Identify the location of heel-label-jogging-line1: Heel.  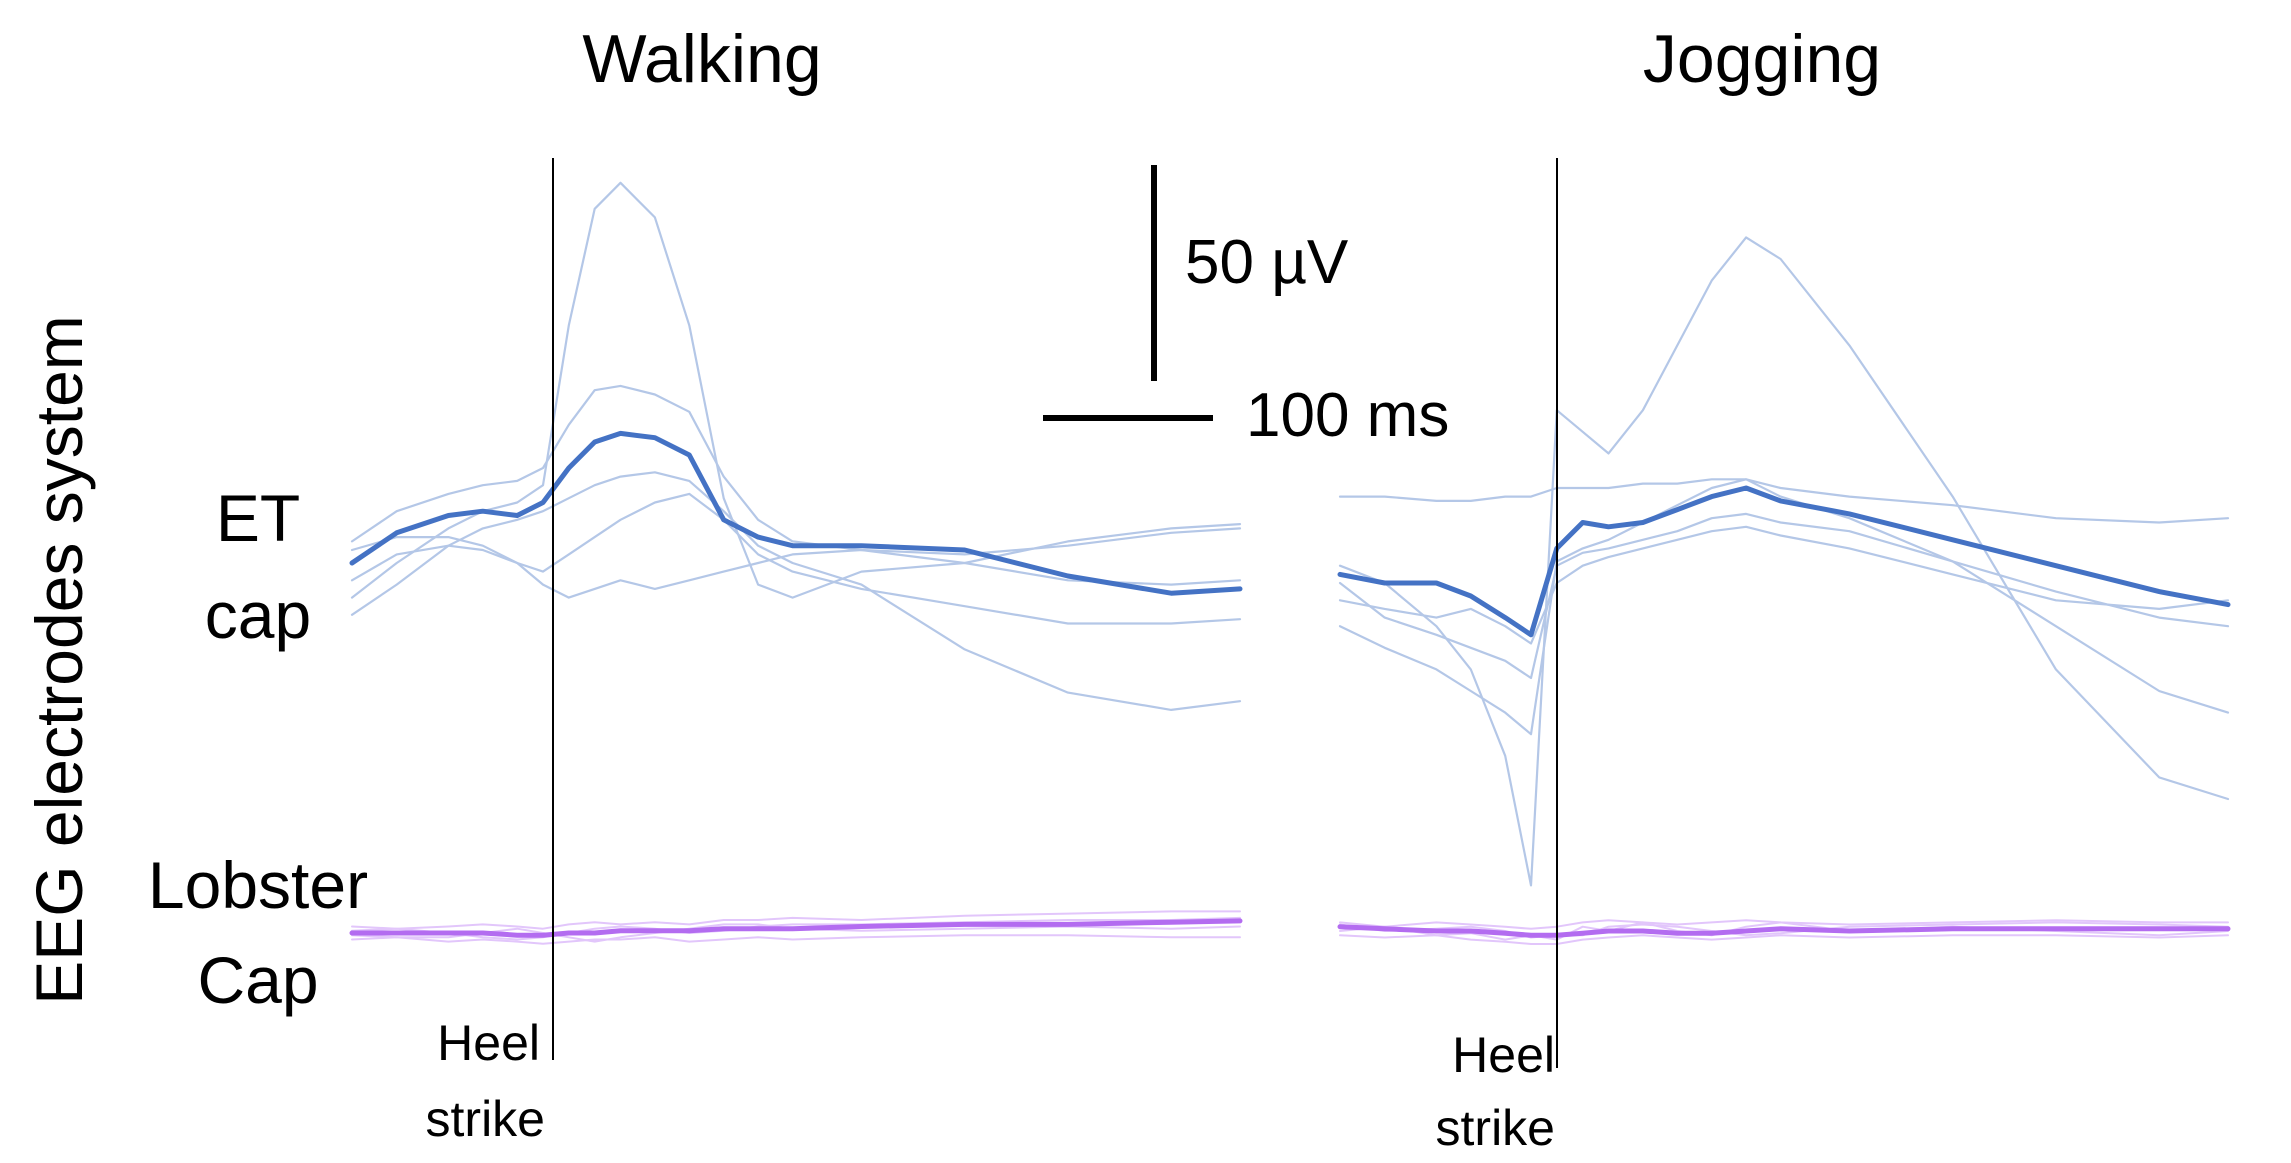
(1503, 1055).